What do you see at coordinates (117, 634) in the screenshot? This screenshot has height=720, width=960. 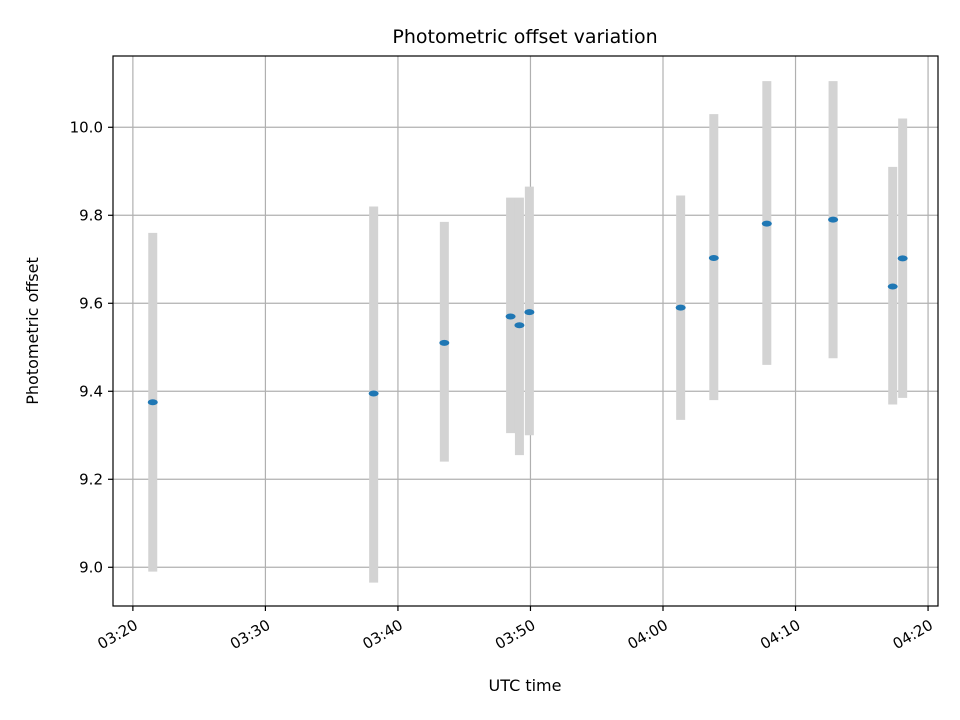 I see `x-tick-label: 03:20` at bounding box center [117, 634].